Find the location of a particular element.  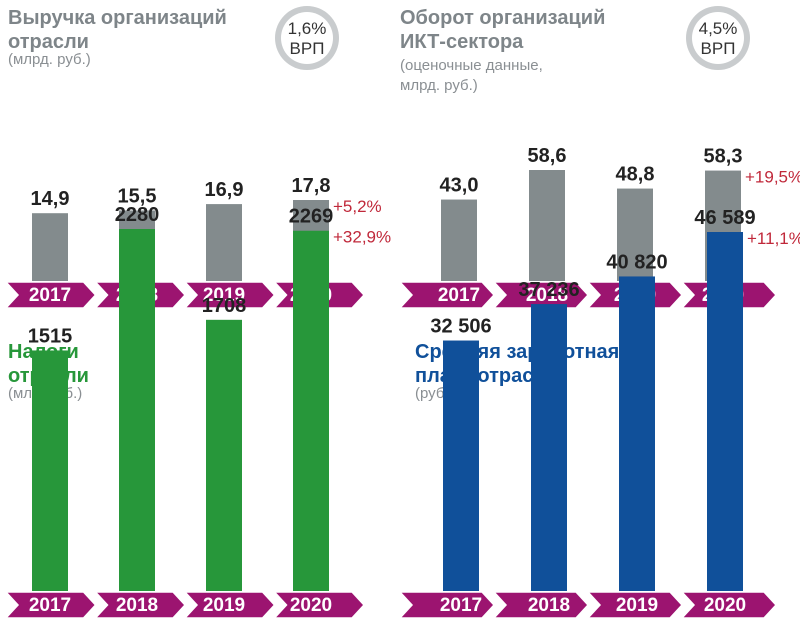

data-label: 15,5 is located at coordinates (137, 196).